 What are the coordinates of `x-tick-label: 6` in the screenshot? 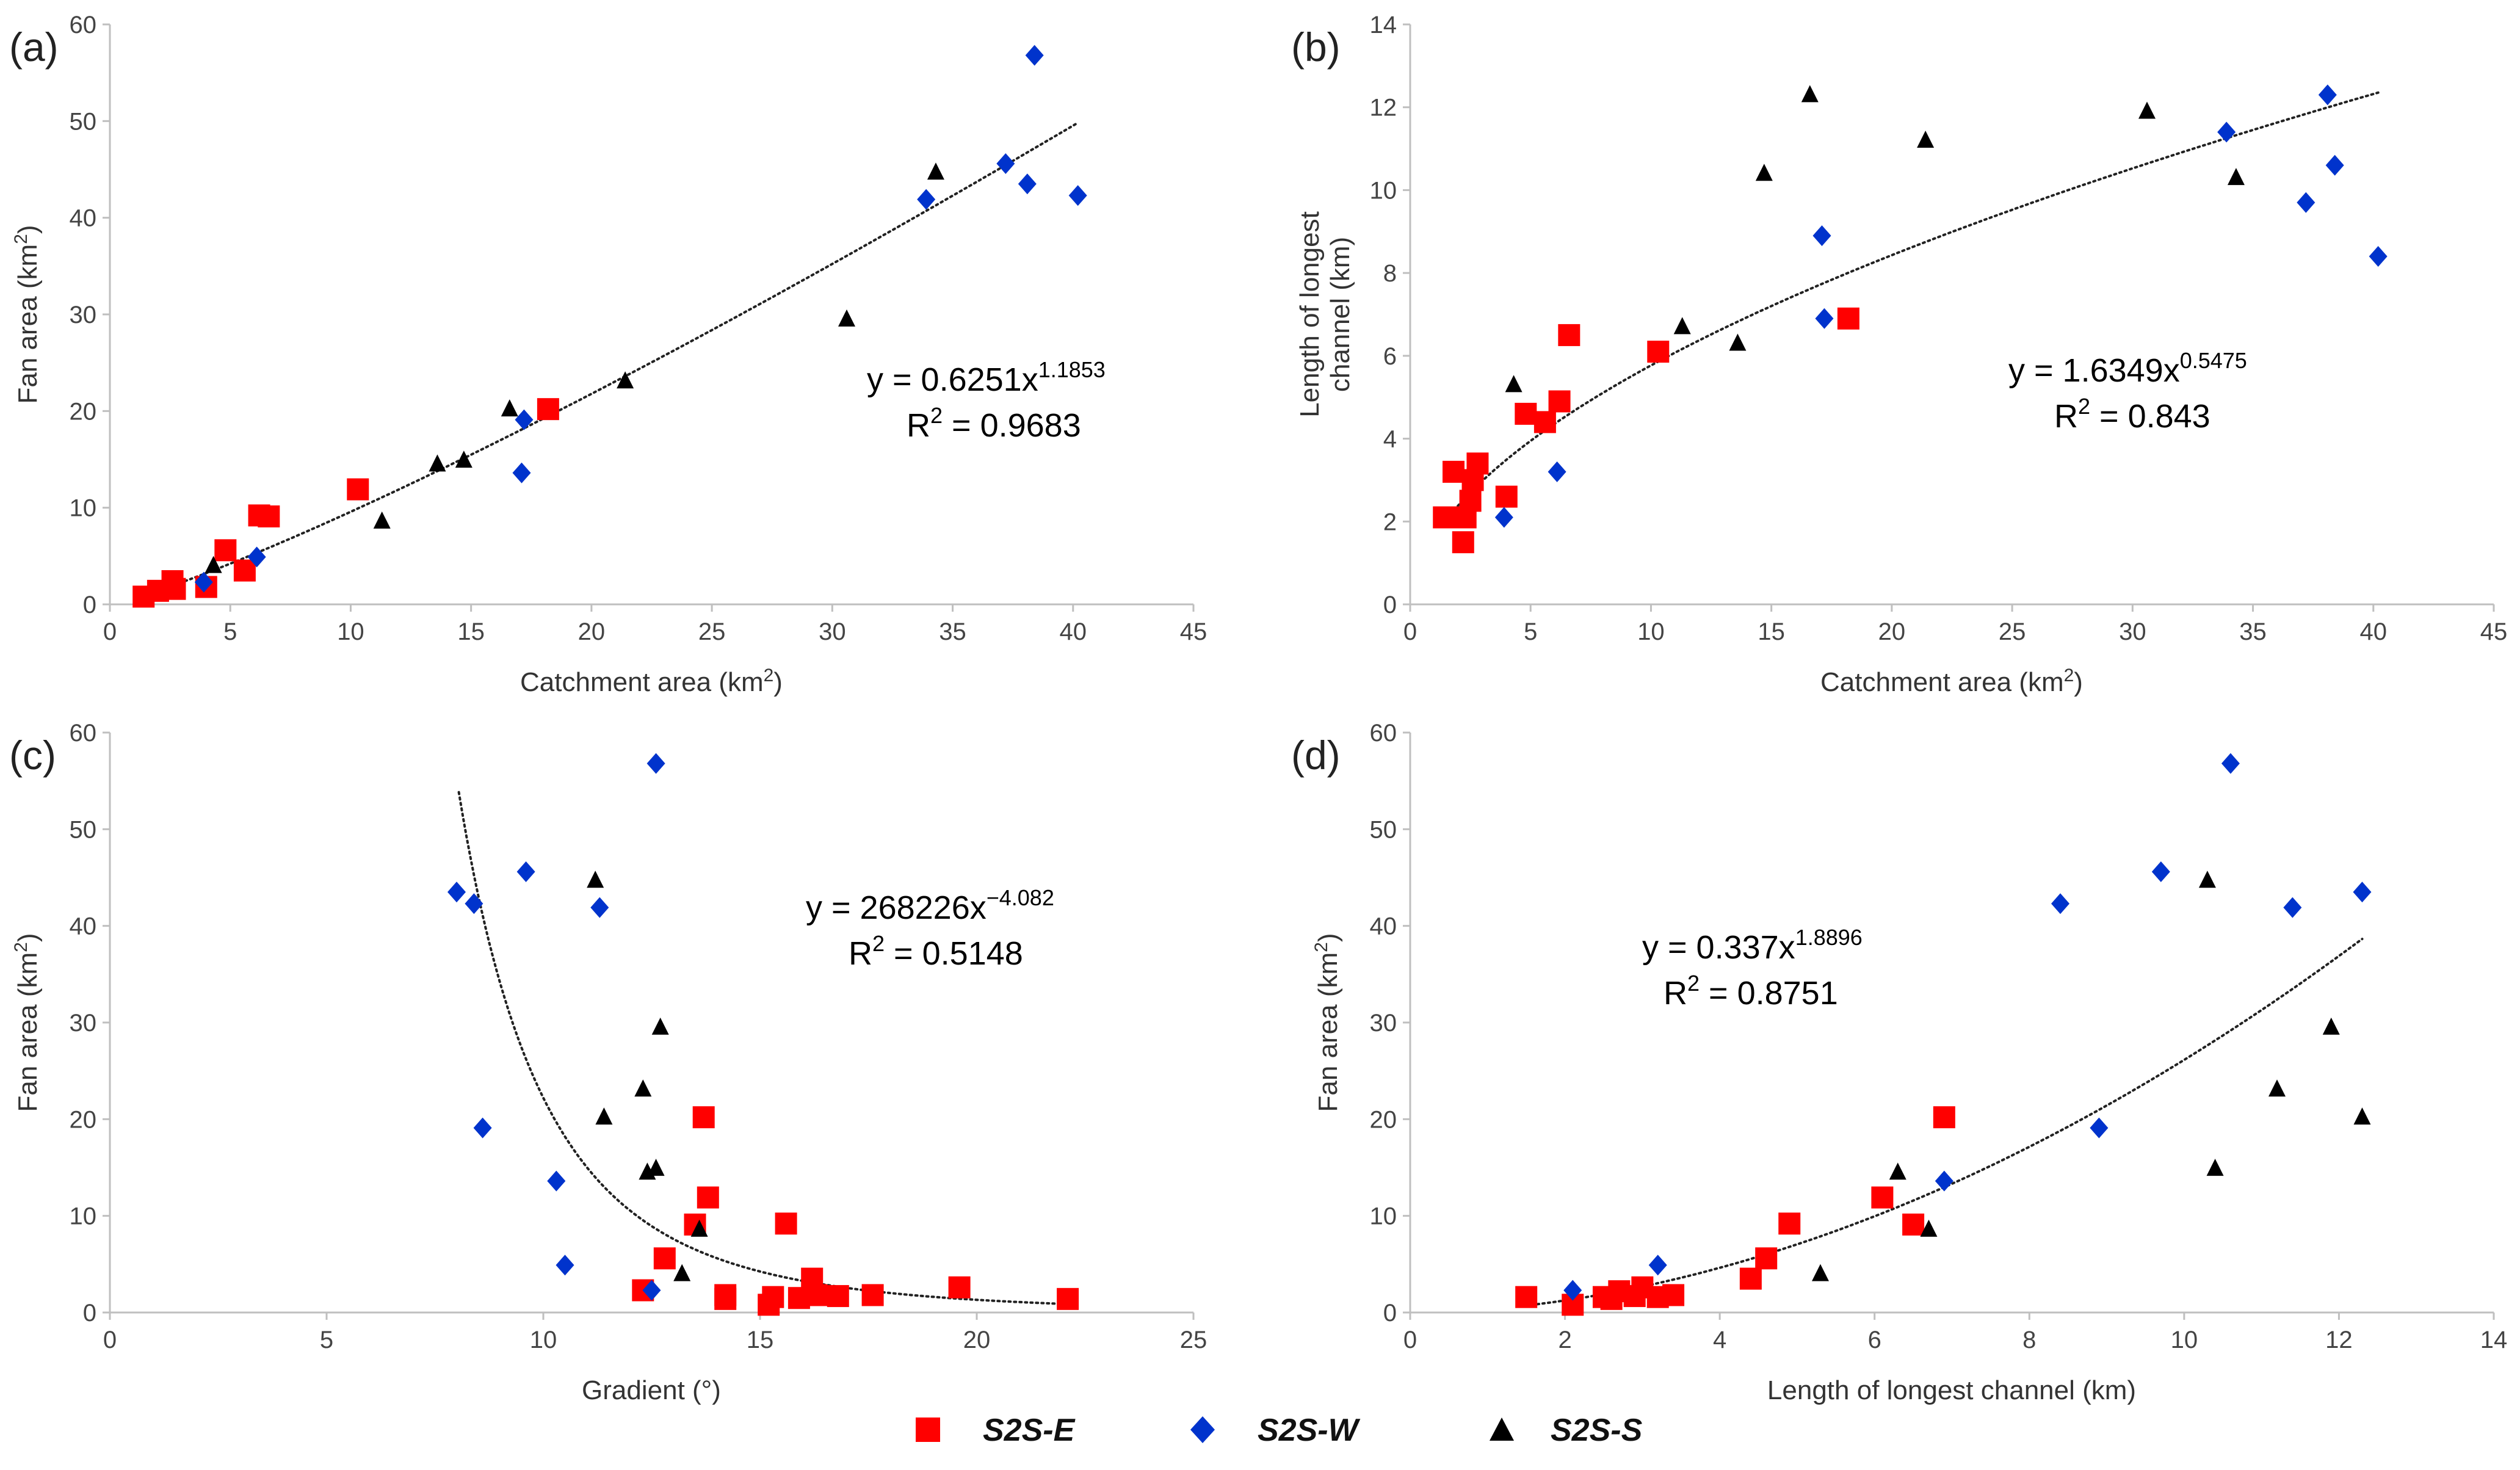 It's located at (1874, 1340).